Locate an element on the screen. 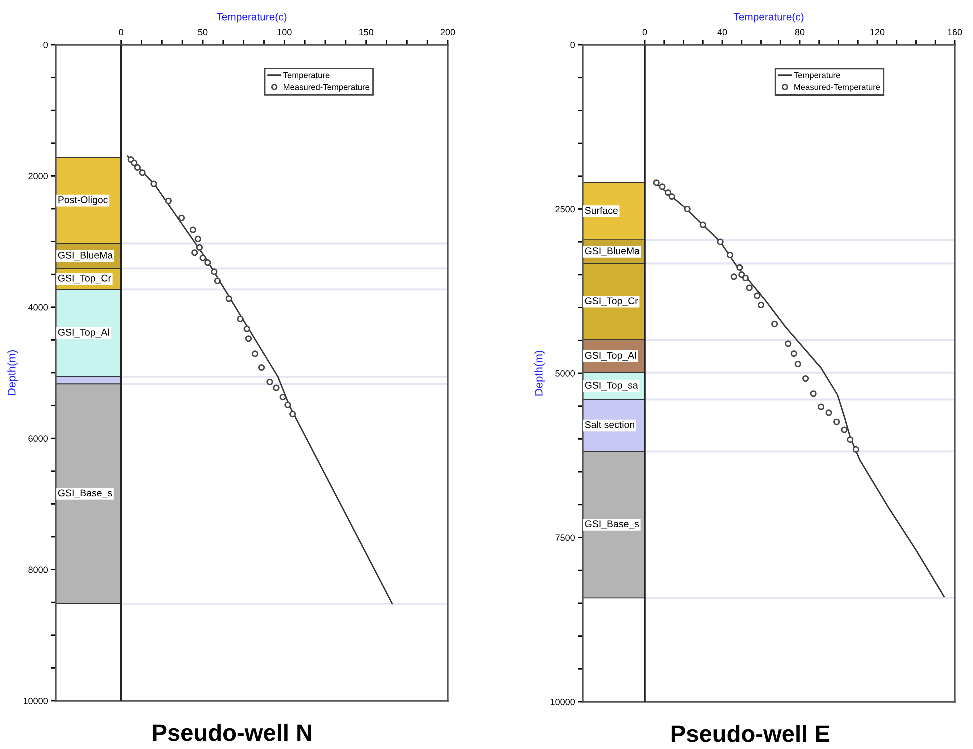  text: Pseudo-well E is located at coordinates (751, 733).